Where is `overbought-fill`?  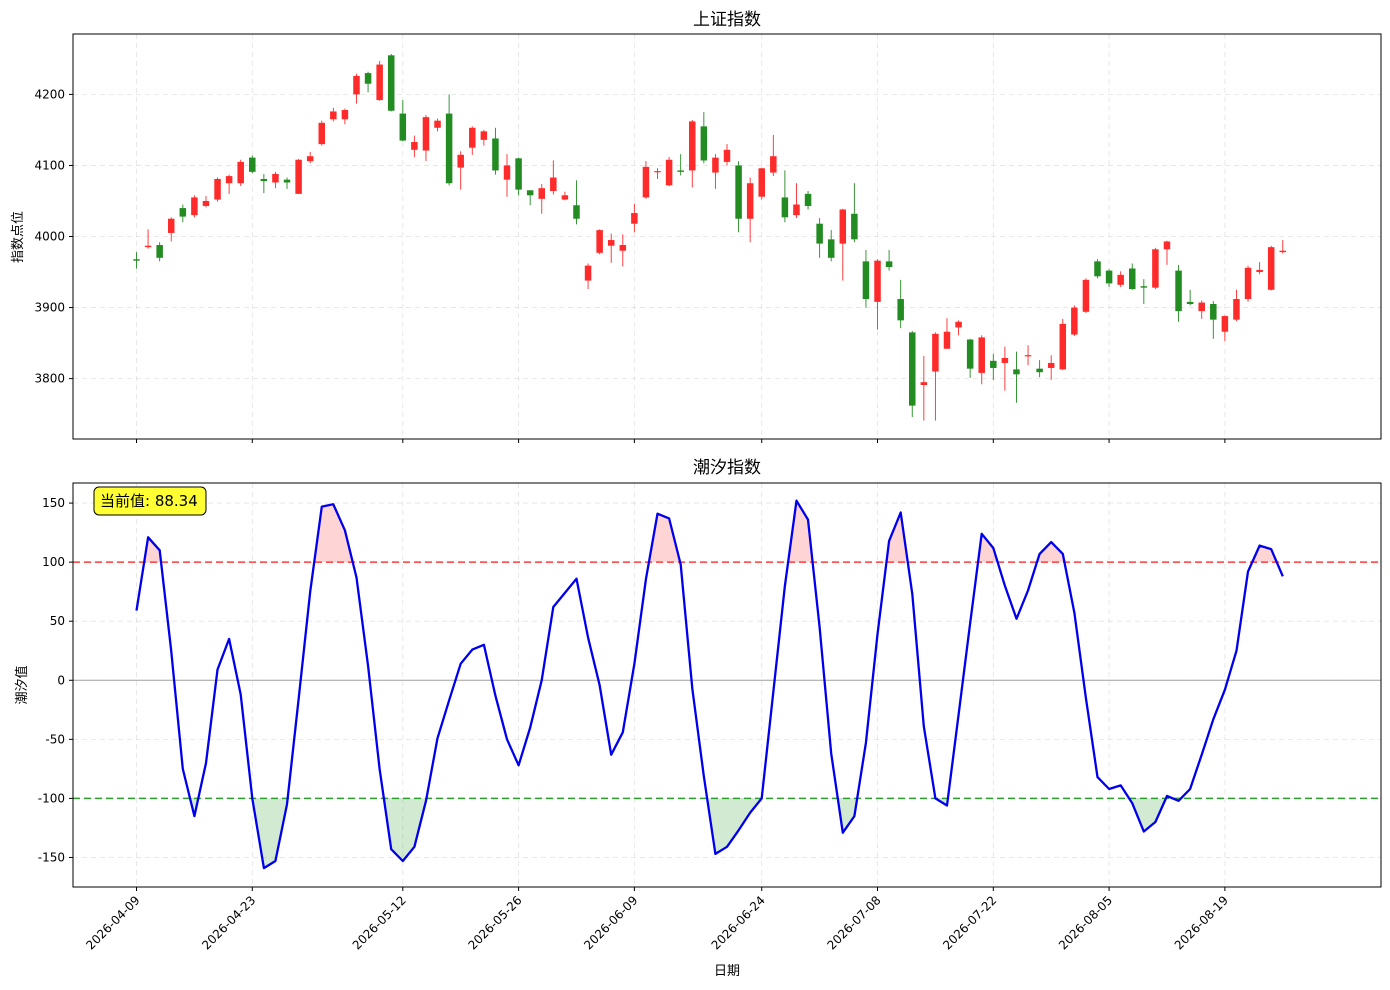
overbought-fill is located at coordinates (664, 538).